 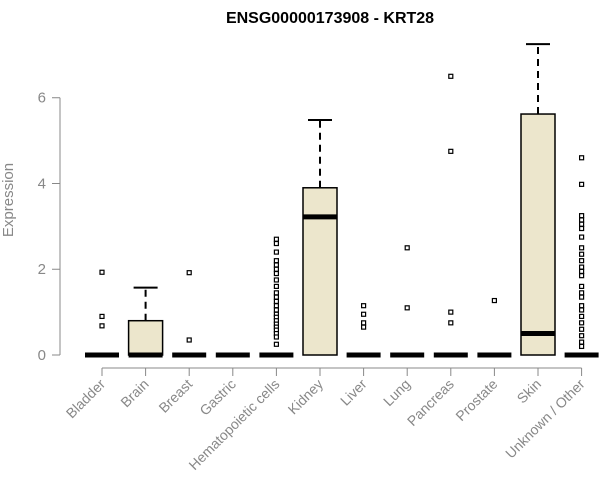 What do you see at coordinates (42, 269) in the screenshot?
I see `y-tick-label: 2` at bounding box center [42, 269].